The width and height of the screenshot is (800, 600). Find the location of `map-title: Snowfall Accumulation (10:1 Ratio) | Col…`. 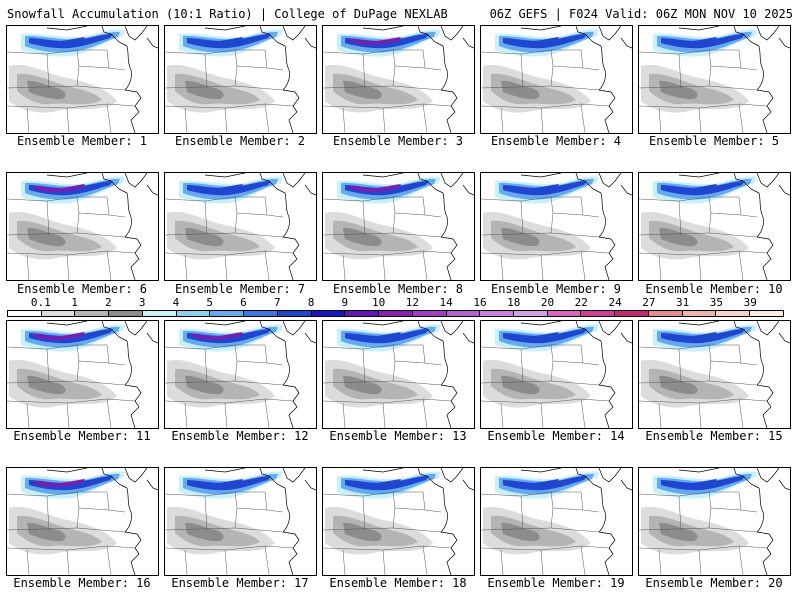

map-title: Snowfall Accumulation (10:1 Ratio) | Col… is located at coordinates (227, 14).